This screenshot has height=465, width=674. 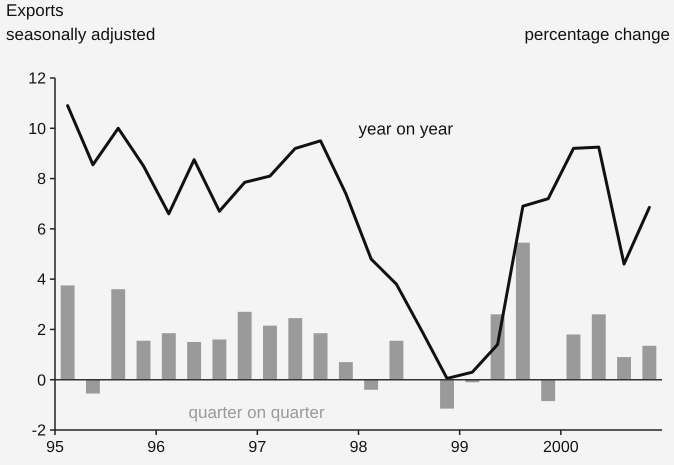 What do you see at coordinates (406, 128) in the screenshot?
I see `text: year on year` at bounding box center [406, 128].